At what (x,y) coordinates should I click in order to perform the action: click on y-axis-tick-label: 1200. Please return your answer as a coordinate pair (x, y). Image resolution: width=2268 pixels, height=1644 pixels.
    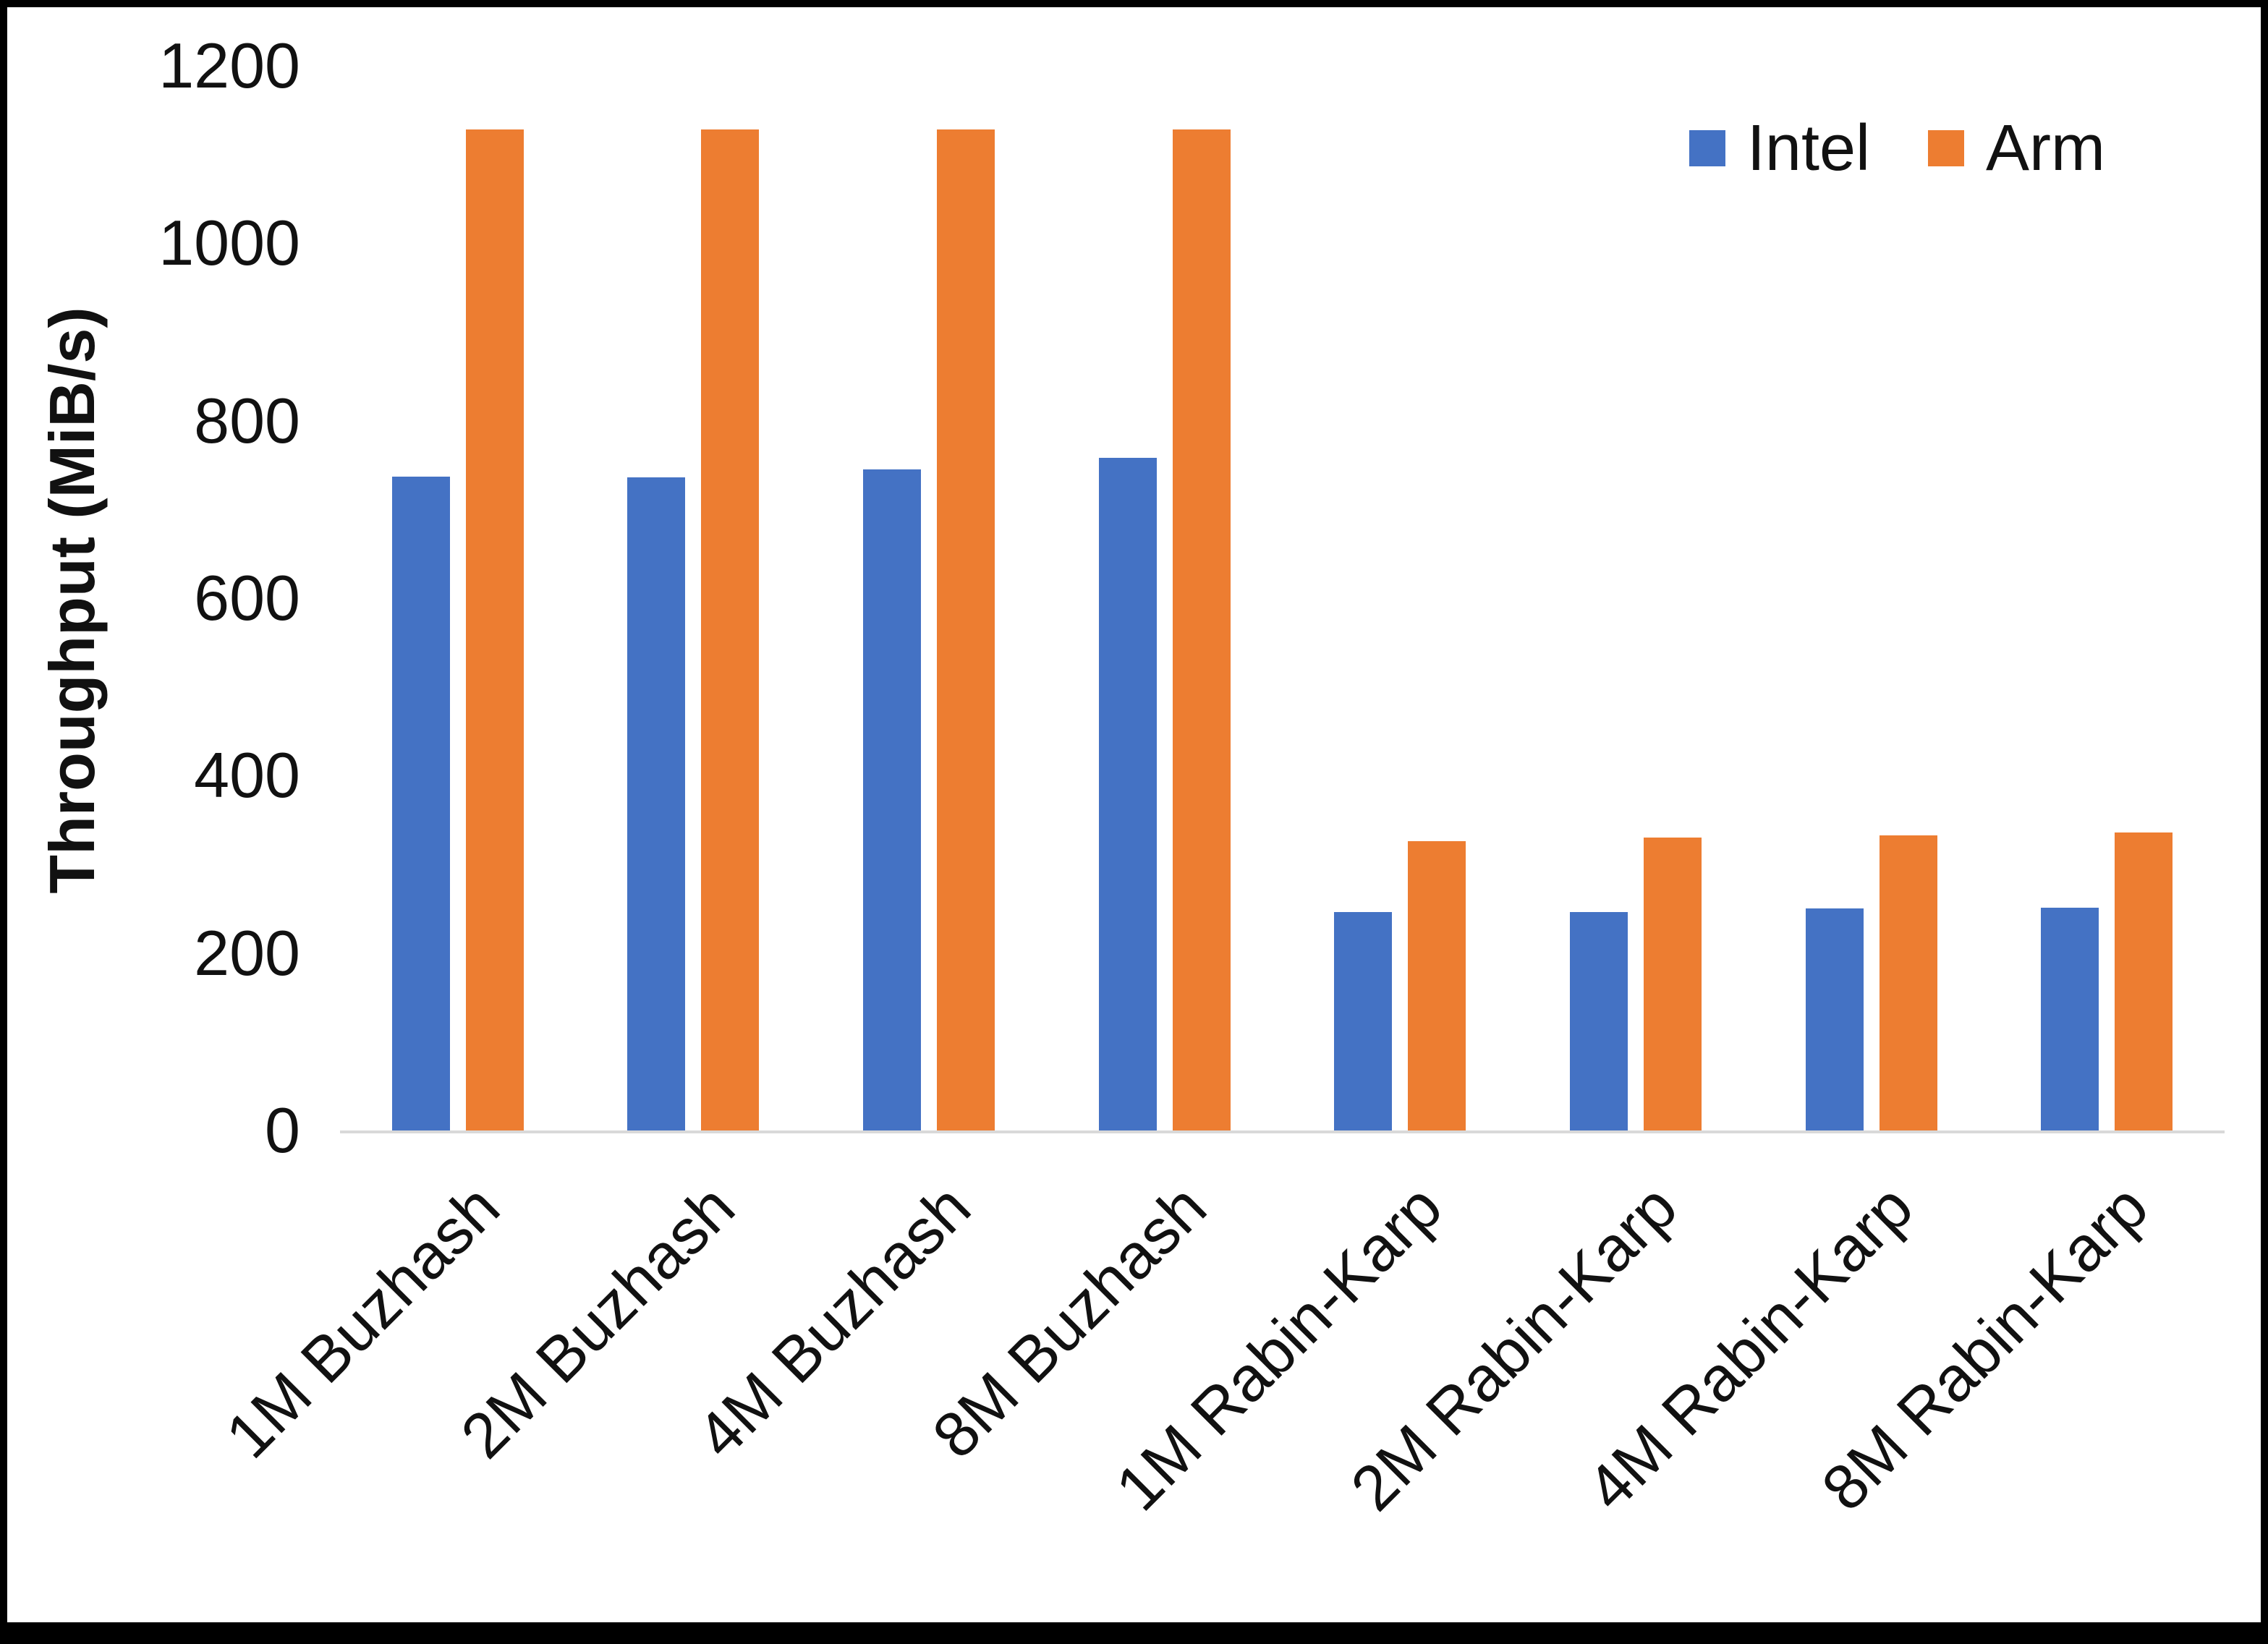
    Looking at the image, I should click on (229, 65).